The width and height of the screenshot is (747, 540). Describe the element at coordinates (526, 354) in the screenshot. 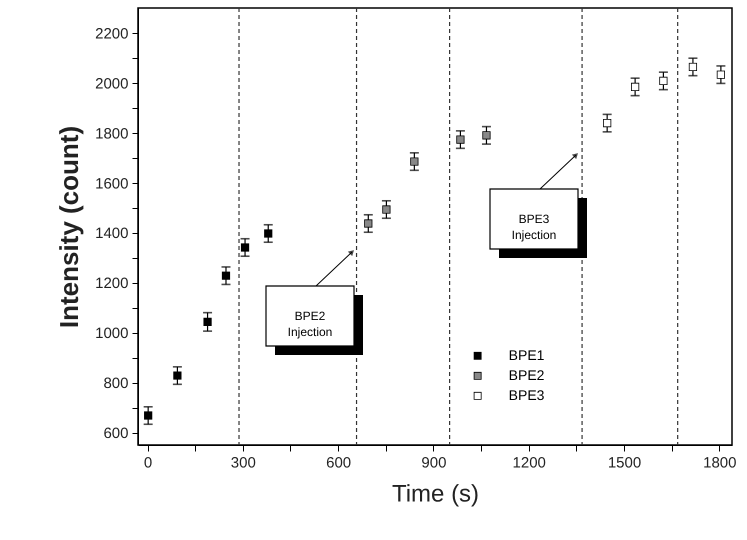

I see `legend-label: BPE1` at that location.